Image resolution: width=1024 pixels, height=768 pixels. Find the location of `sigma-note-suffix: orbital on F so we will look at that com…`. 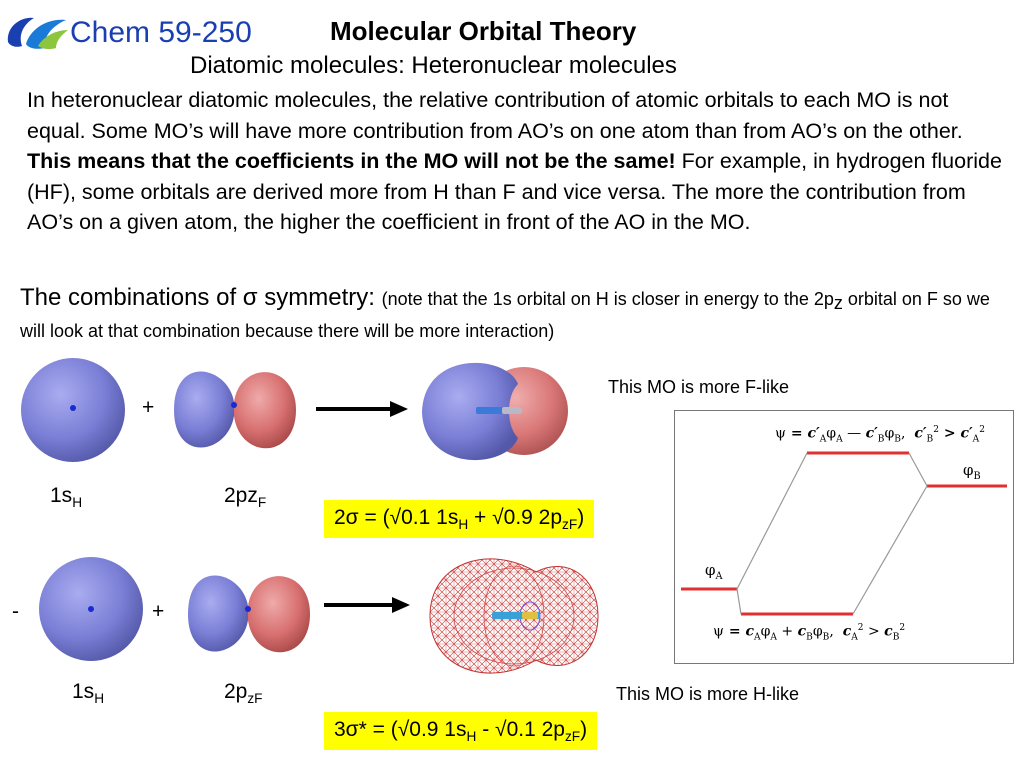

sigma-note-suffix: orbital on F so we will look at that com… is located at coordinates (505, 315).